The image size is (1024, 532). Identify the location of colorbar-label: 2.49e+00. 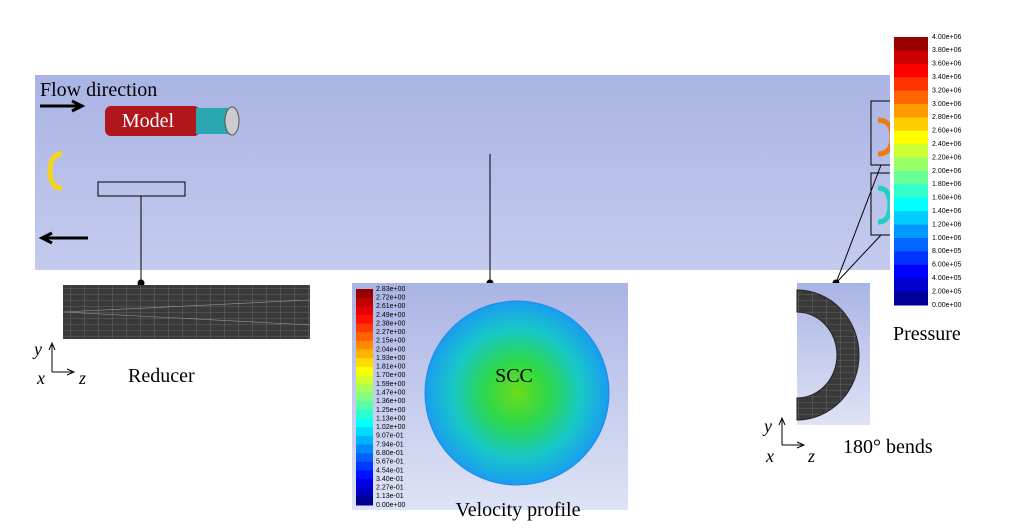
(390, 315).